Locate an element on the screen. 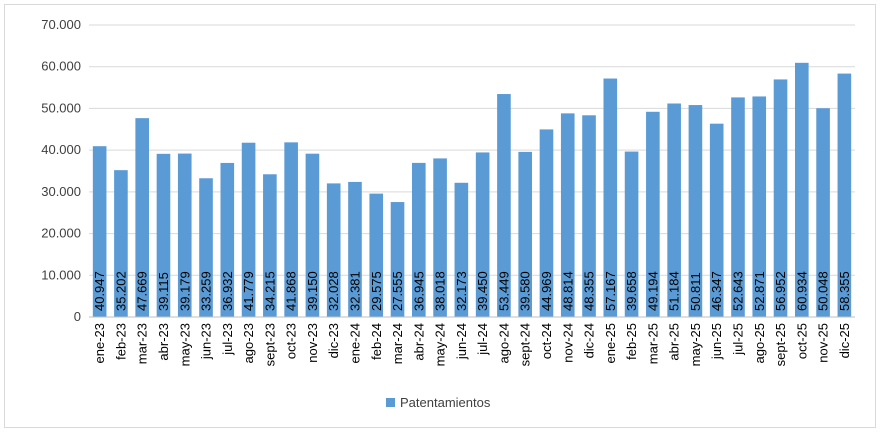  x-tick-label: jul-24 is located at coordinates (482, 339).